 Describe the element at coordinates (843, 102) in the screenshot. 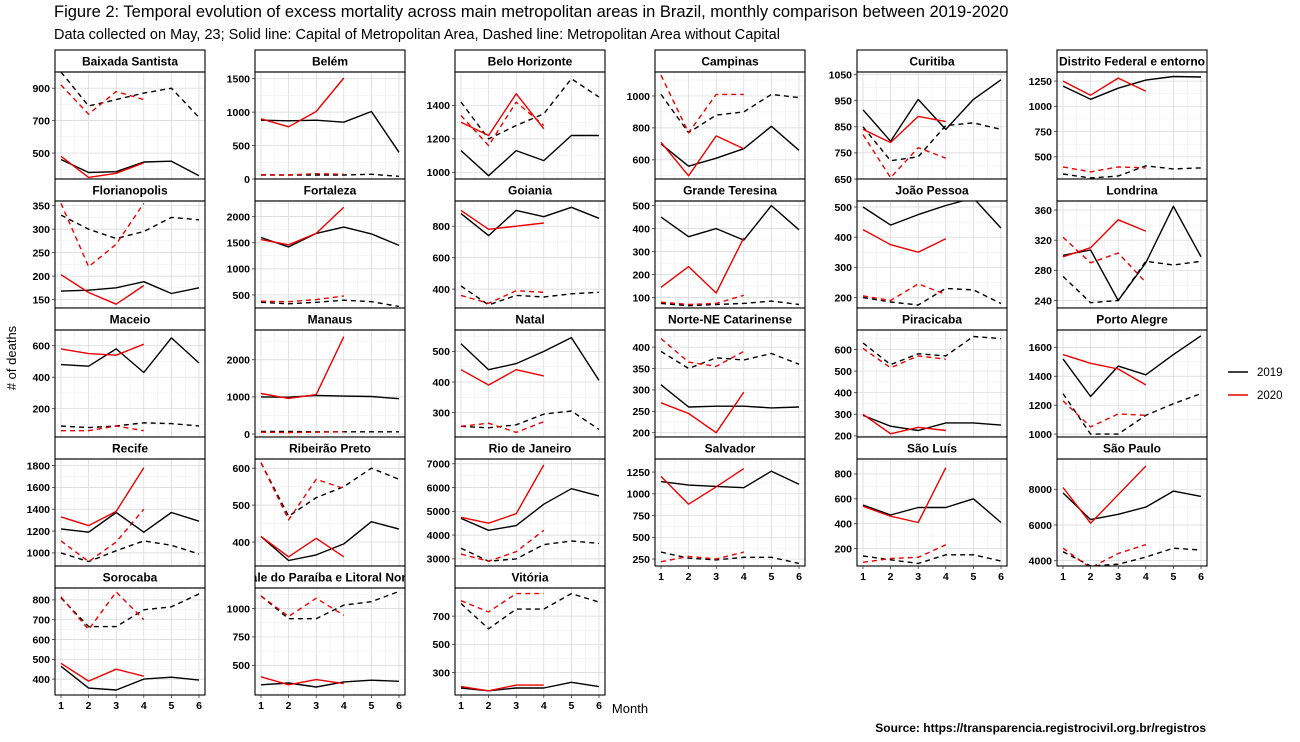

I see `y-tick-label: 950` at that location.